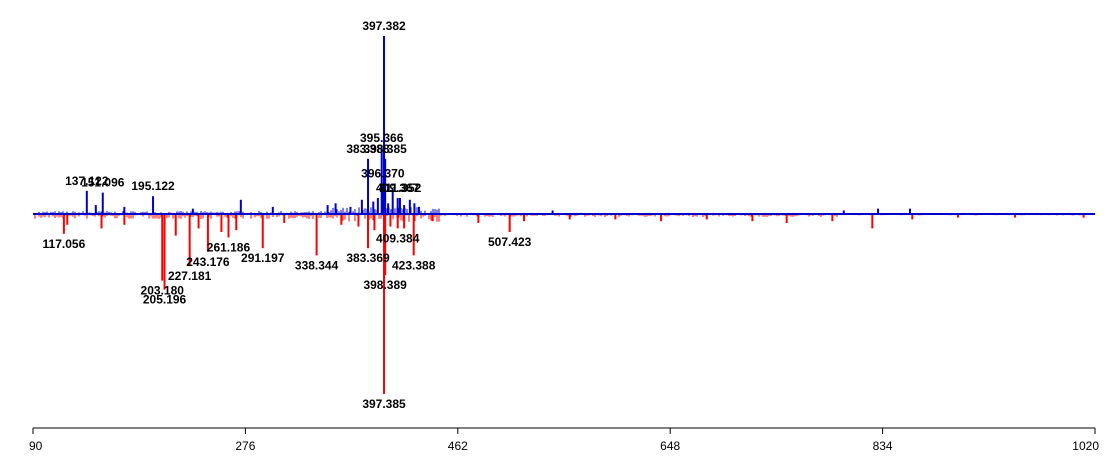 Image resolution: width=1119 pixels, height=469 pixels. Describe the element at coordinates (153, 186) in the screenshot. I see `peak-label-top-195-122: 195.122` at that location.